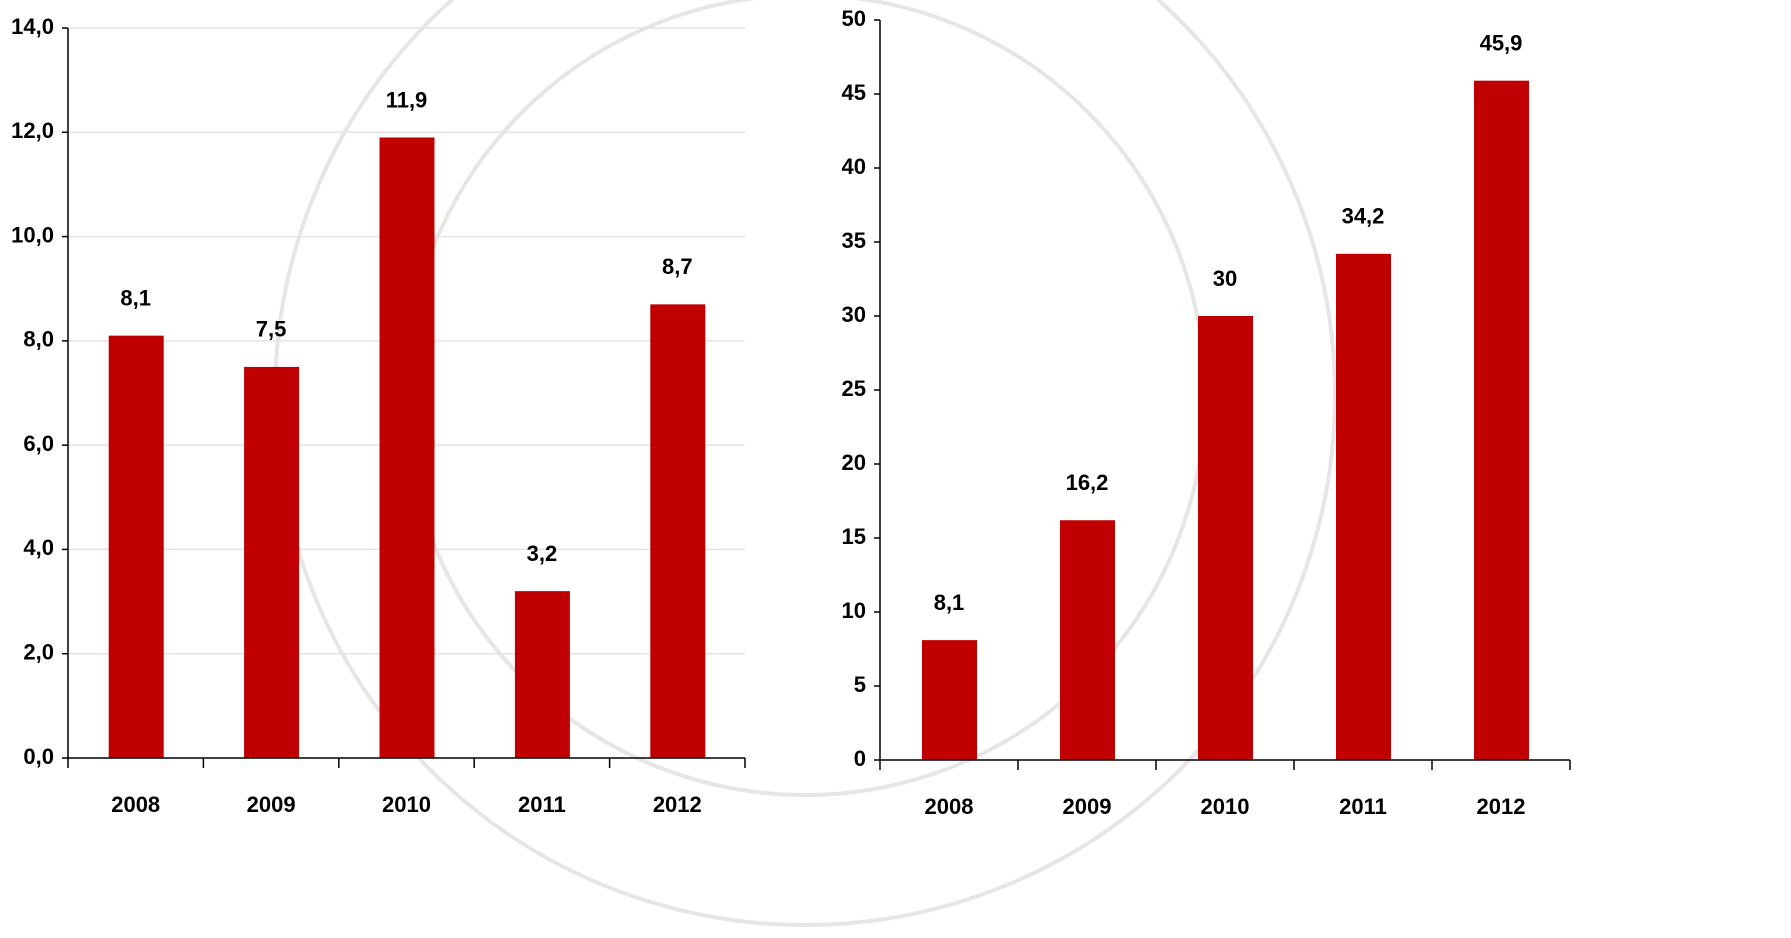  I want to click on y-tick-label: 8,0, so click(38, 339).